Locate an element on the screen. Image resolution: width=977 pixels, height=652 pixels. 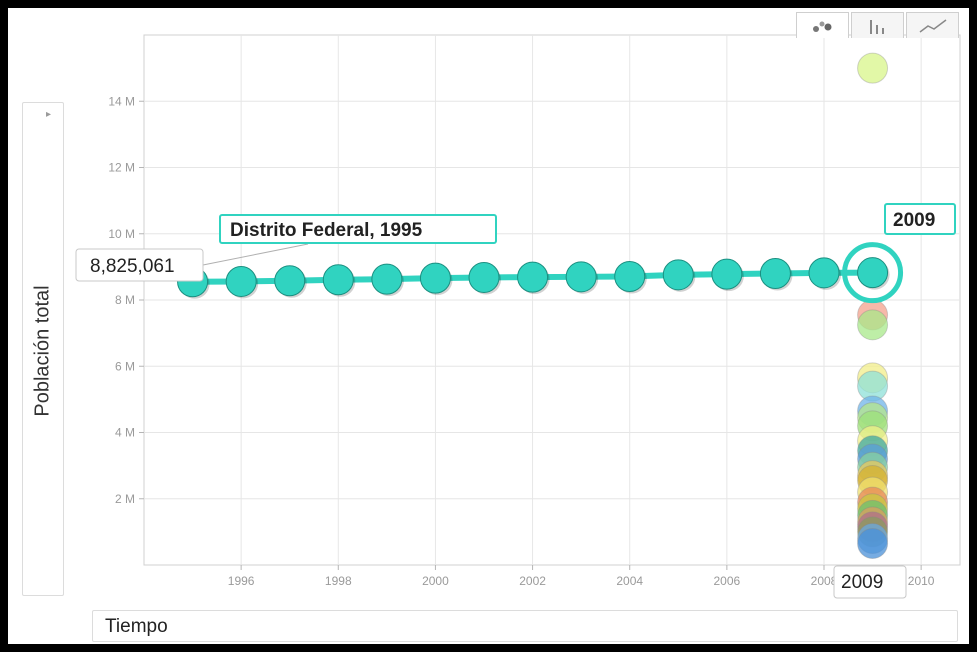
x-axis-selector: Tiempo is located at coordinates (525, 626).